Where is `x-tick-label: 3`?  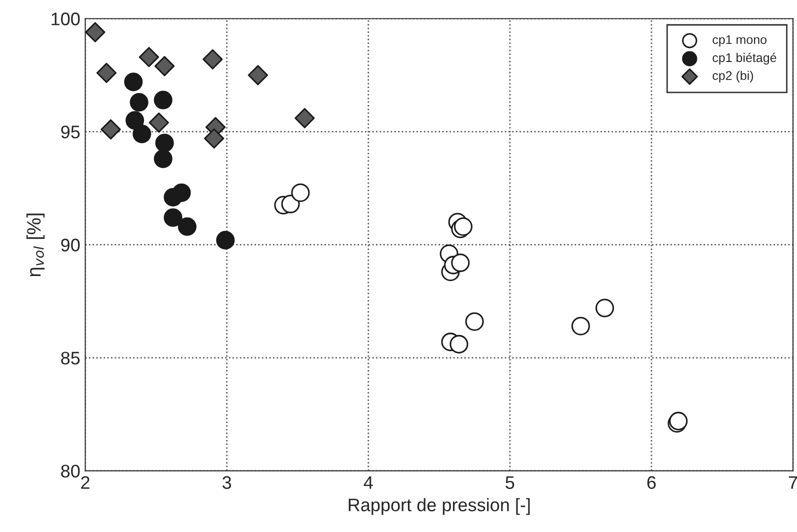 x-tick-label: 3 is located at coordinates (227, 482).